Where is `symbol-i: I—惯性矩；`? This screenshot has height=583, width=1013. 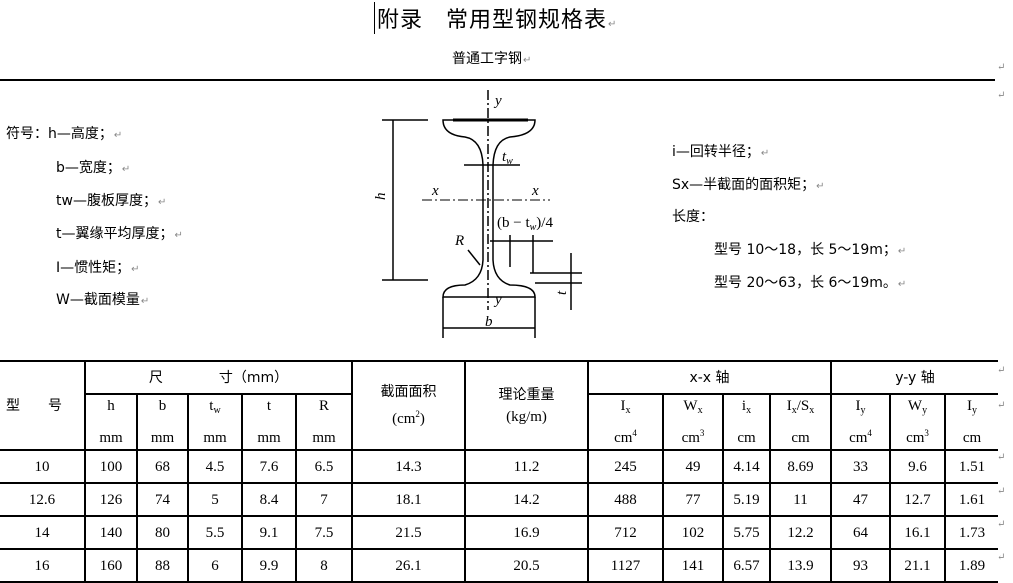
symbol-i: I—惯性矩； is located at coordinates (98, 267).